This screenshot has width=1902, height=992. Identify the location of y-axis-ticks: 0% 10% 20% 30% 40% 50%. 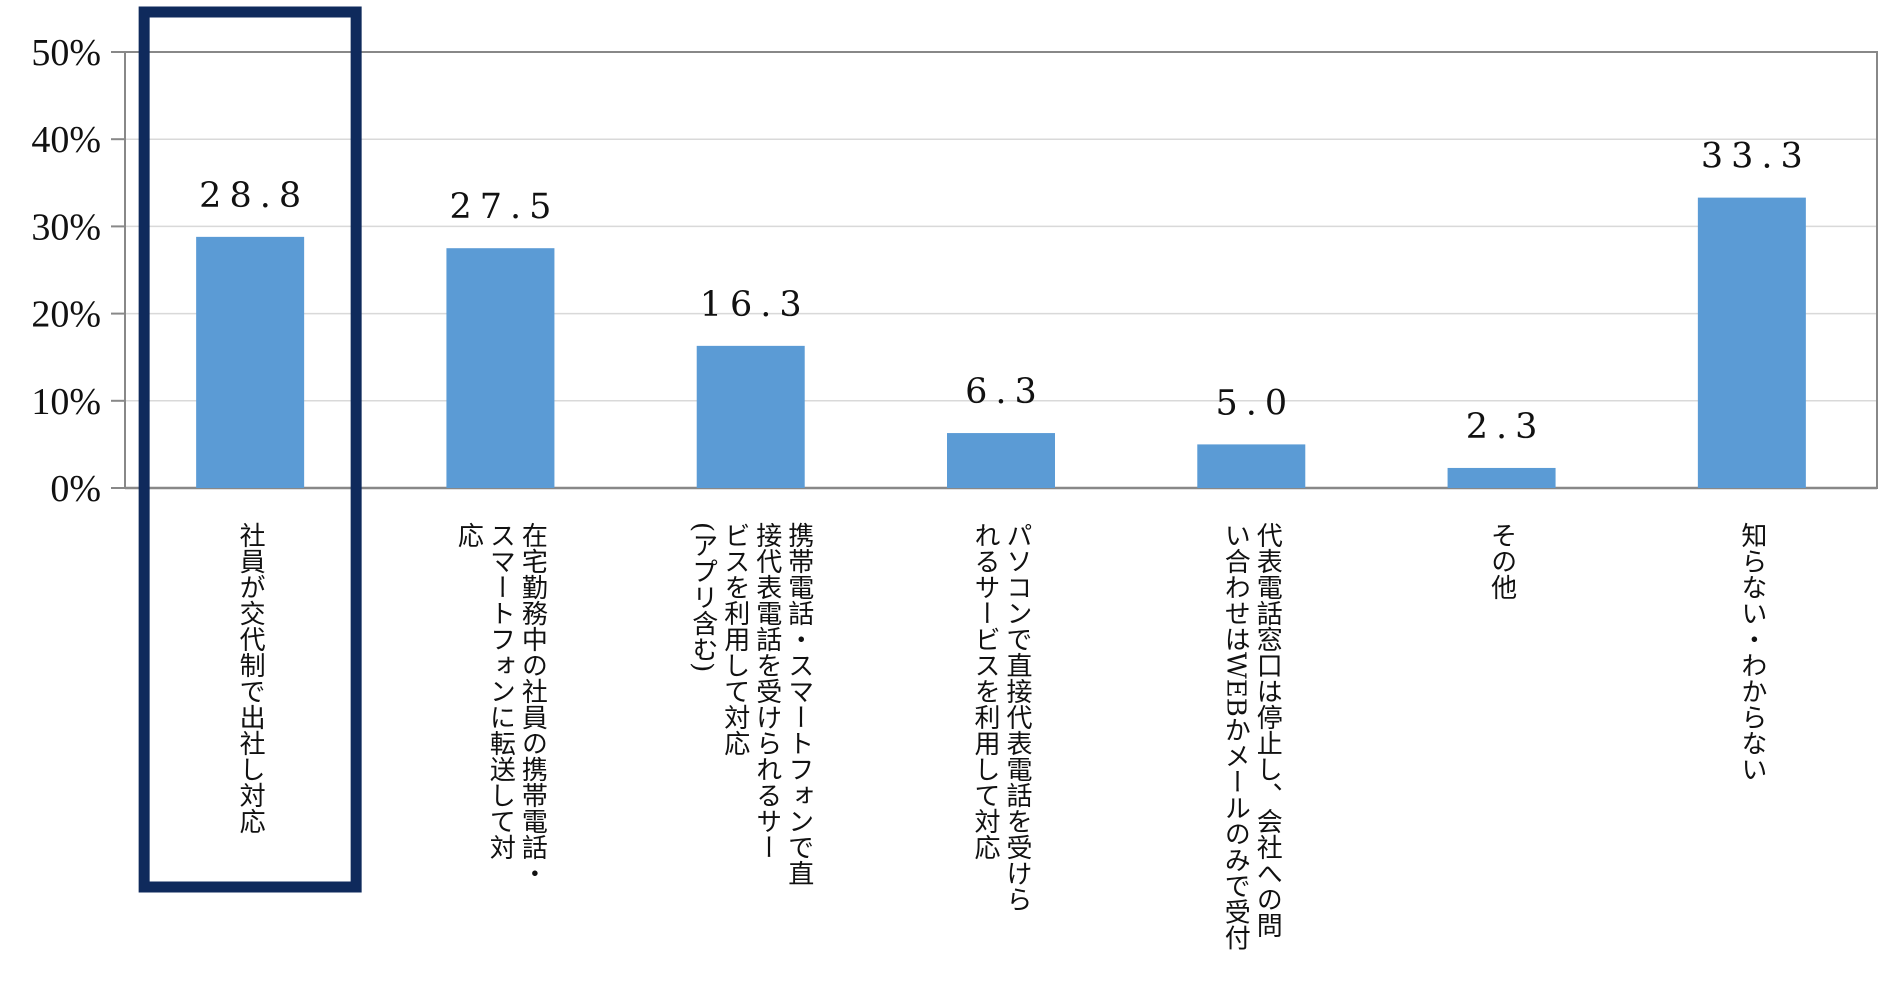
(78, 271).